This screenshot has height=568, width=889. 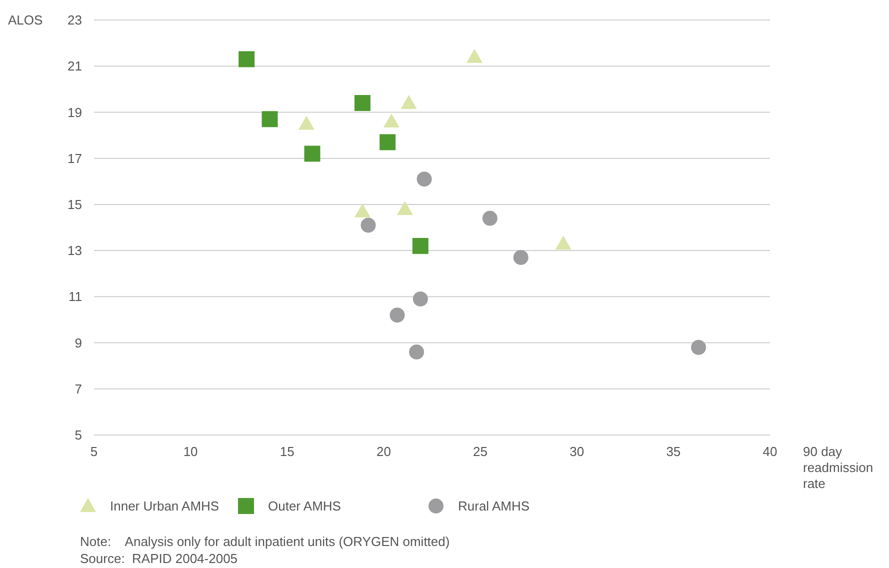 What do you see at coordinates (494, 506) in the screenshot?
I see `legend-label: Rural AMHS` at bounding box center [494, 506].